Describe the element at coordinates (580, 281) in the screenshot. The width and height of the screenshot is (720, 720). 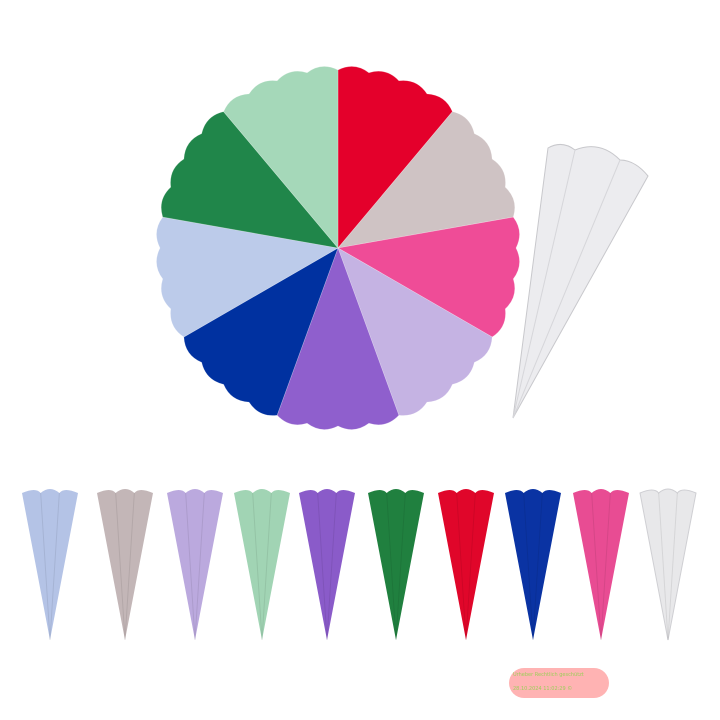
I see `large-white-cone` at that location.